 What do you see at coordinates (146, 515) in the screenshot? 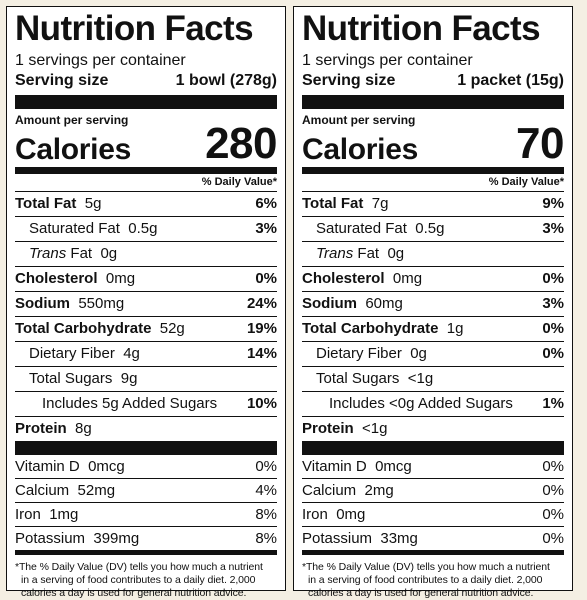
I see `vitamin-row: Iron 1mg 8%` at bounding box center [146, 515].